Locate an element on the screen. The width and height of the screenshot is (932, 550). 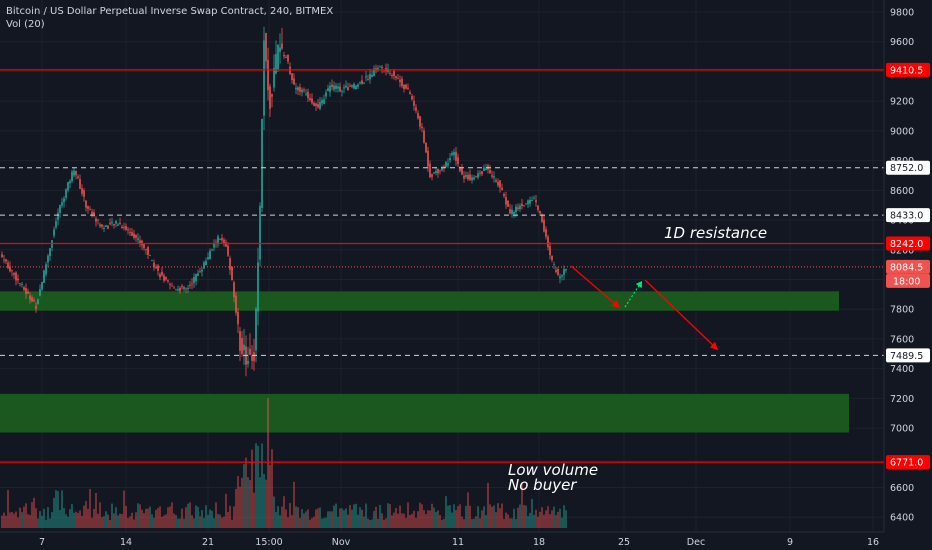
level-tag-bg-6771.0 is located at coordinates (908, 462).